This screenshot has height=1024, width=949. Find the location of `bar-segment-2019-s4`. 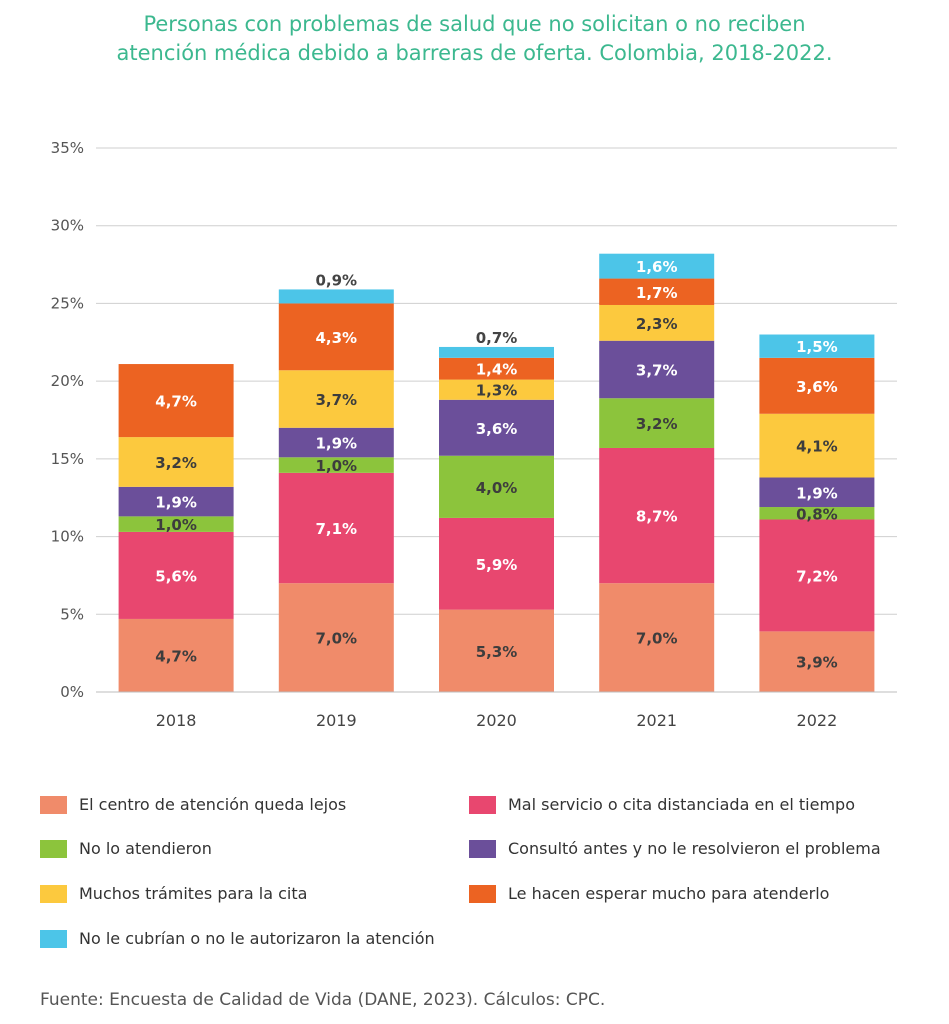

bar-segment-2019-s4 is located at coordinates (336, 399).